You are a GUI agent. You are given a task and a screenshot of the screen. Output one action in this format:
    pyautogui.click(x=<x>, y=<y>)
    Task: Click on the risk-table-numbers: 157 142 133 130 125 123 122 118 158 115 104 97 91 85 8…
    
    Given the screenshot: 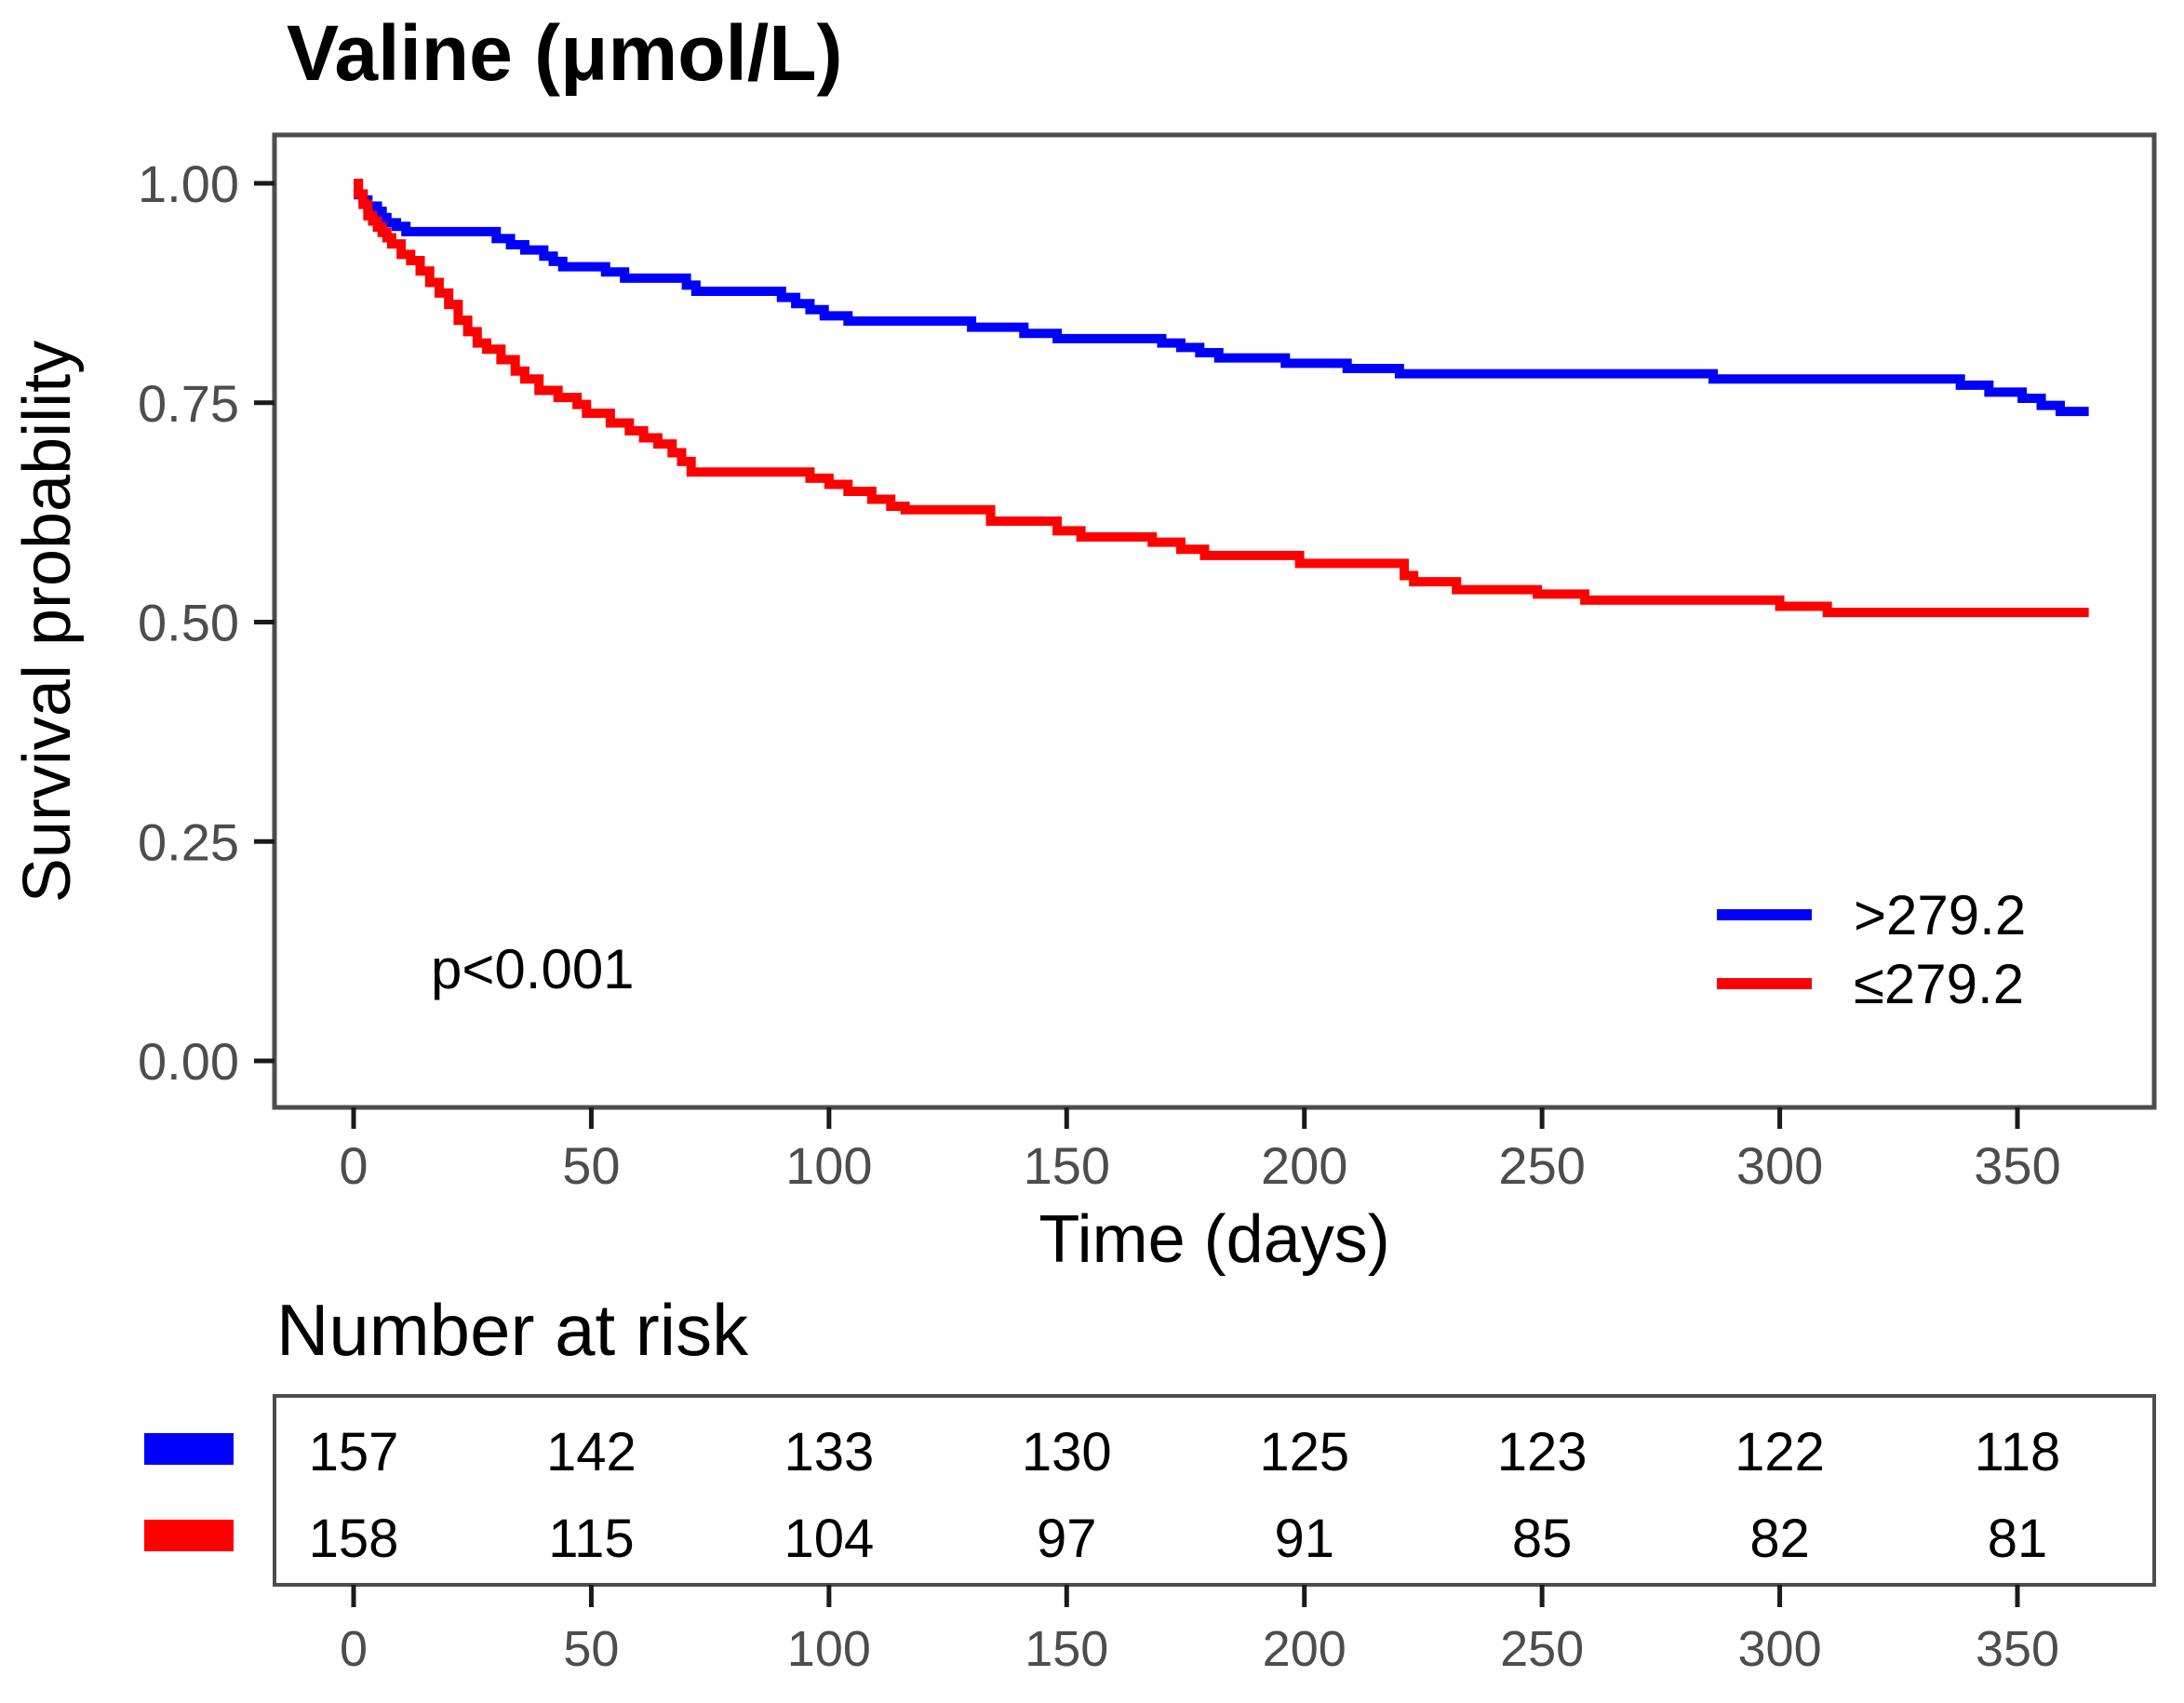 What is the action you would take?
    pyautogui.click(x=1185, y=1495)
    